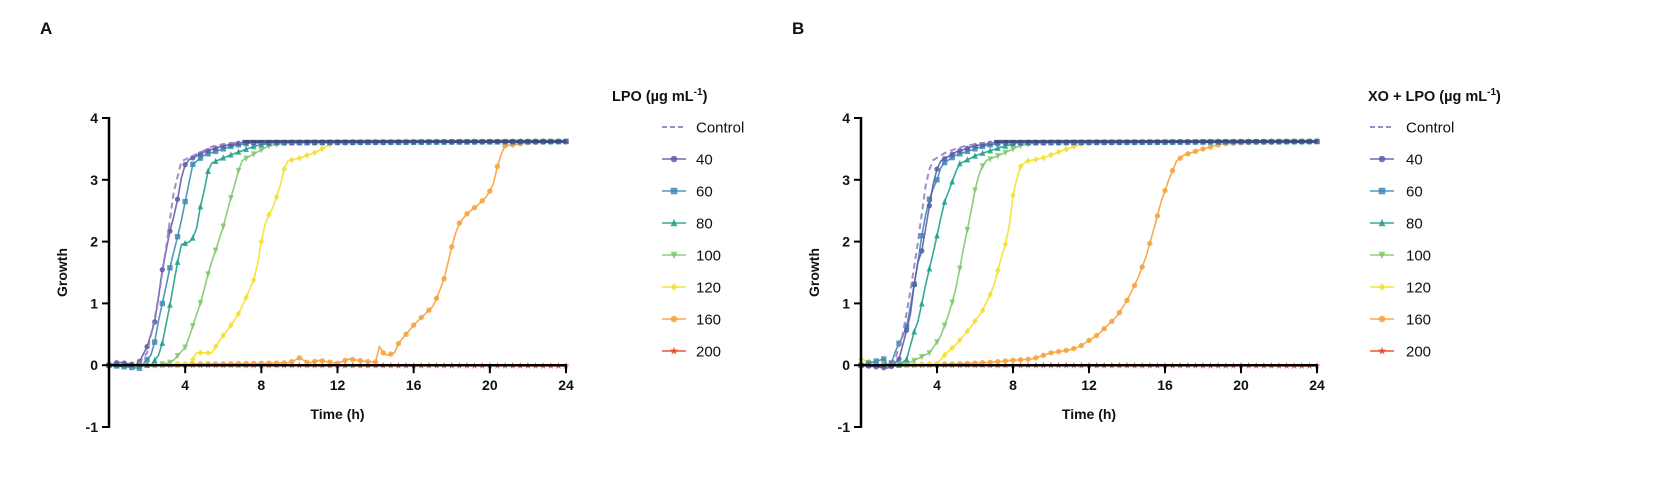 This screenshot has height=489, width=1670. I want to click on x-tick-label: 4, so click(937, 385).